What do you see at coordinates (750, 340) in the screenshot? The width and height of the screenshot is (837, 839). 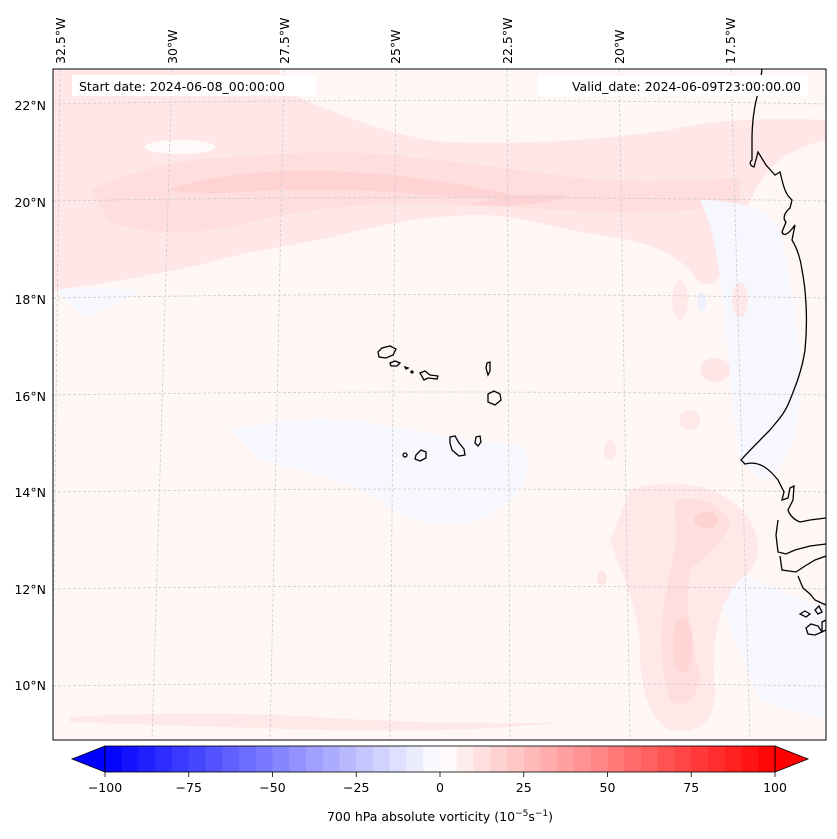 I see `contour-fill-neg-coastal` at bounding box center [750, 340].